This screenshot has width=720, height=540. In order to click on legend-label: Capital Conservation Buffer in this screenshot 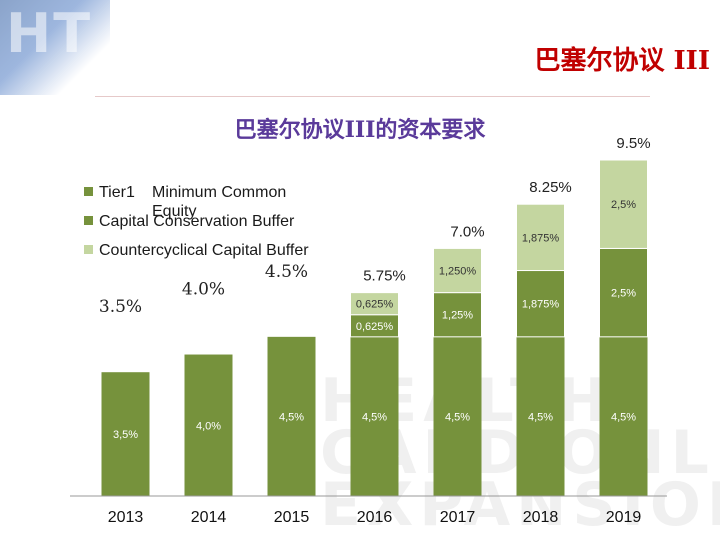, I will do `click(197, 221)`.